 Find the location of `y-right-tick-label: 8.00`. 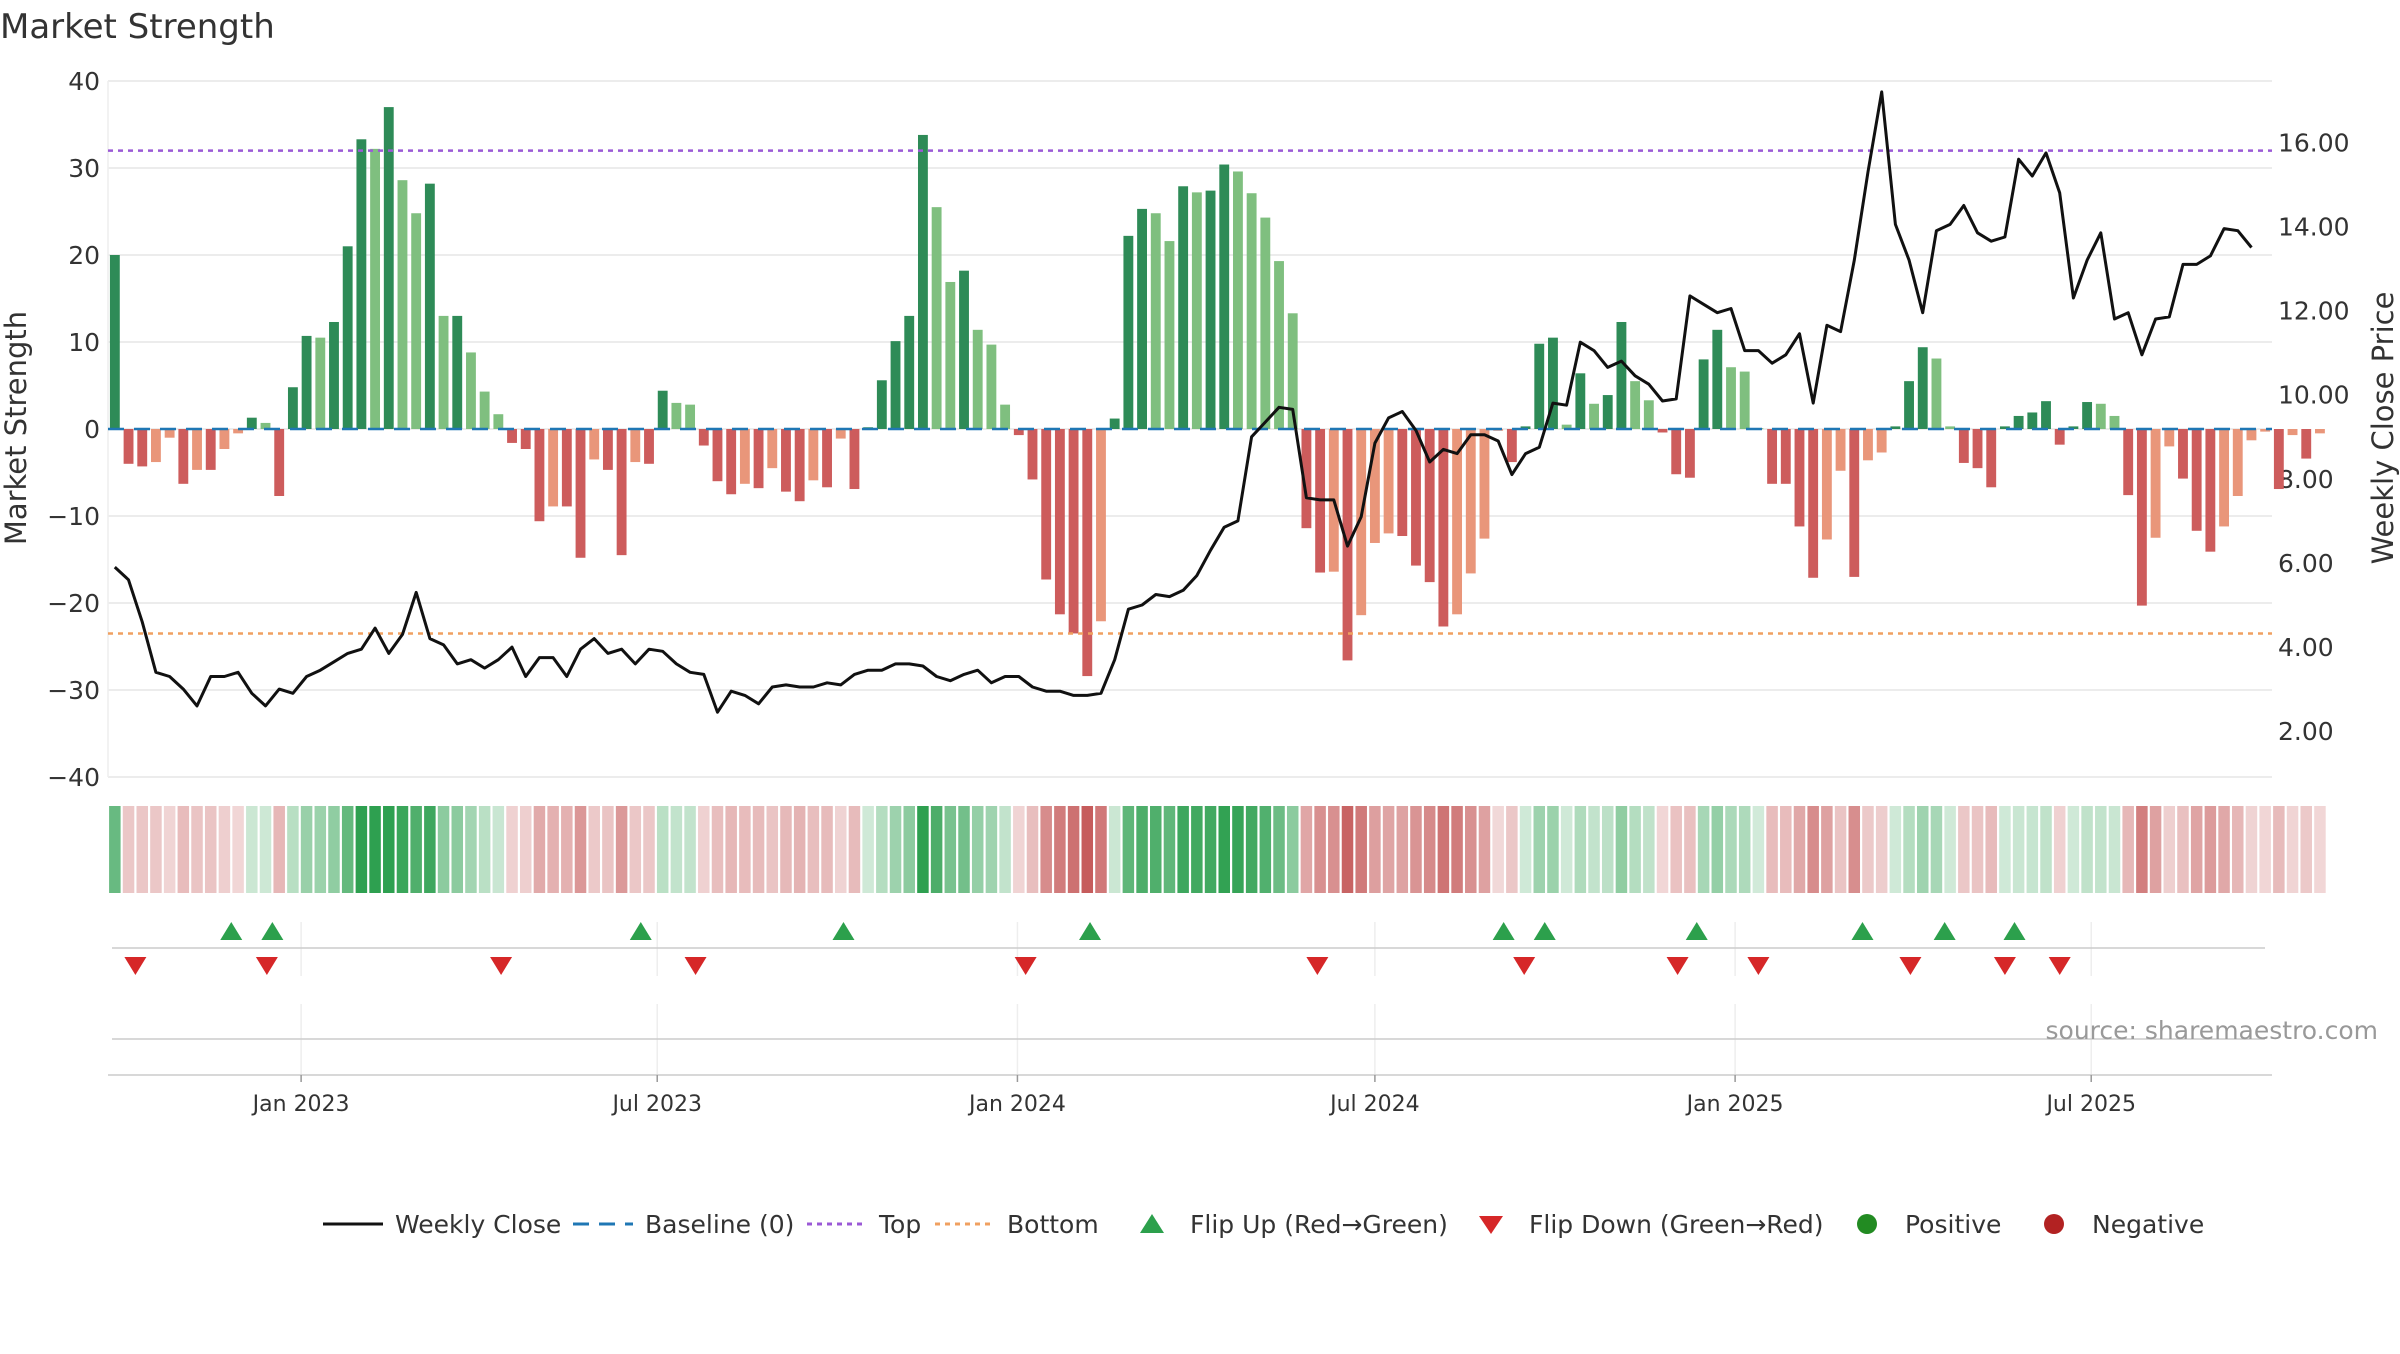

y-right-tick-label: 8.00 is located at coordinates (2306, 479).